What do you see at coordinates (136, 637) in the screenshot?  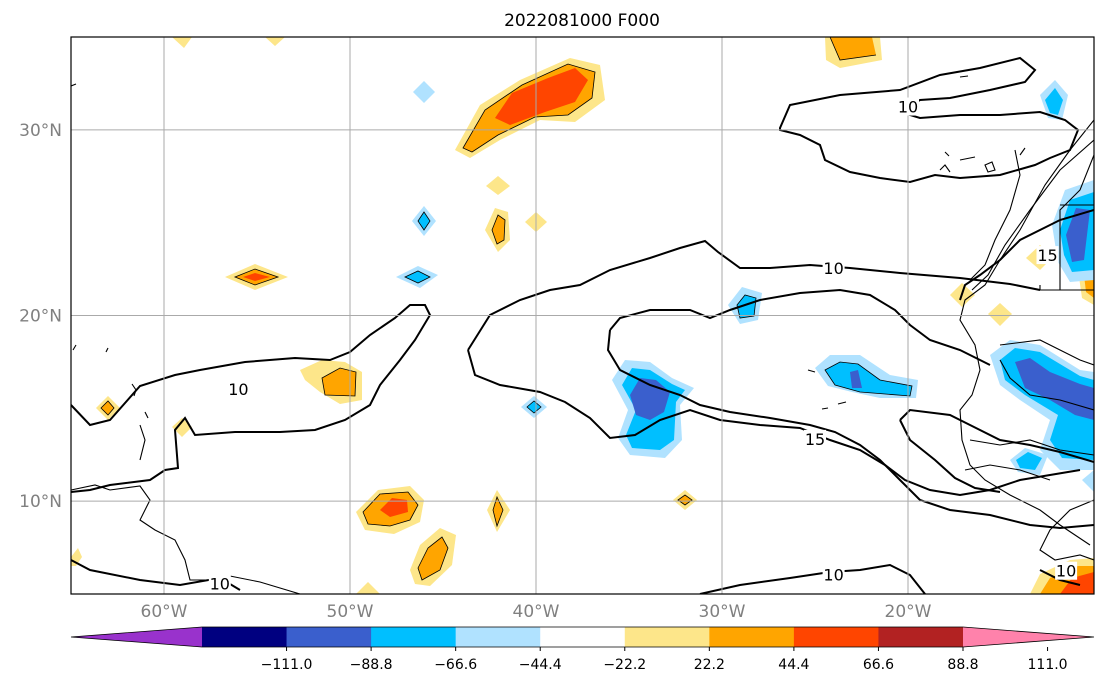 I see `colorbar-extend-low` at bounding box center [136, 637].